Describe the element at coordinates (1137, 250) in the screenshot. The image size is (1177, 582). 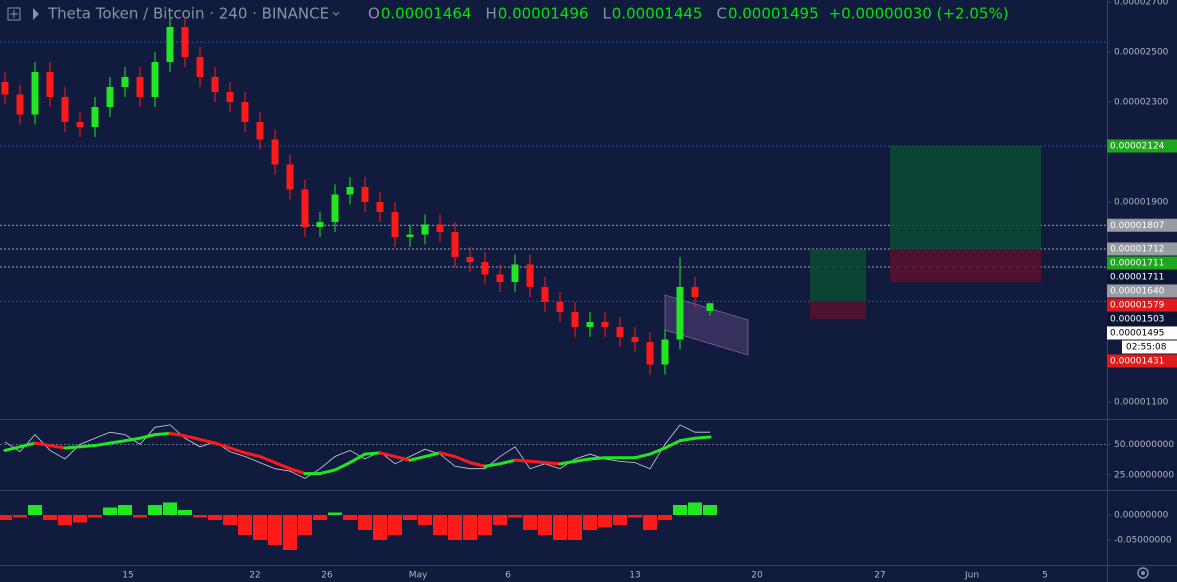
I see `price-label: 0.00001712` at that location.